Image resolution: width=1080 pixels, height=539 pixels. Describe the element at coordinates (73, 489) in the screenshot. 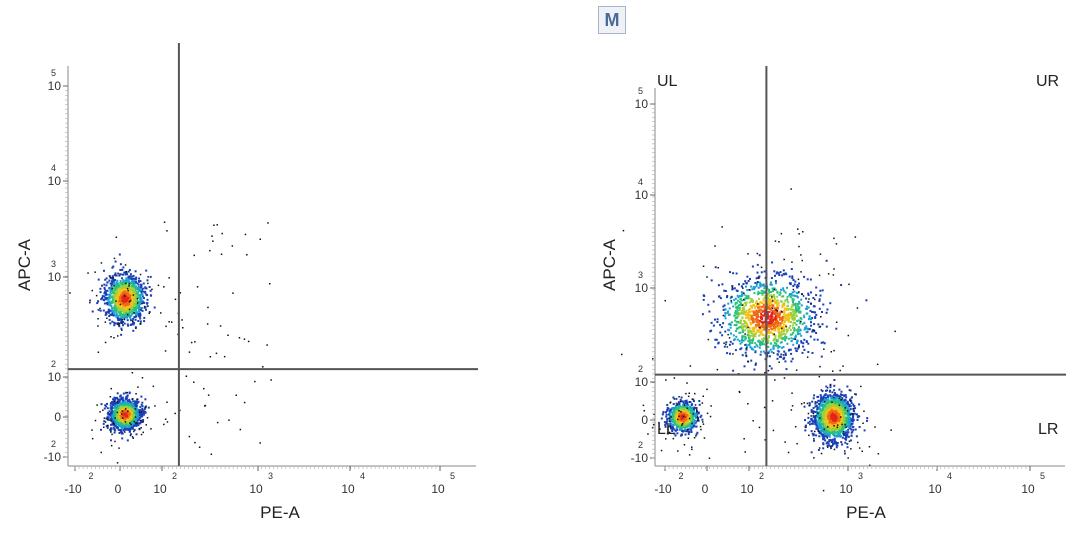

I see `x-tick-label: -10` at that location.